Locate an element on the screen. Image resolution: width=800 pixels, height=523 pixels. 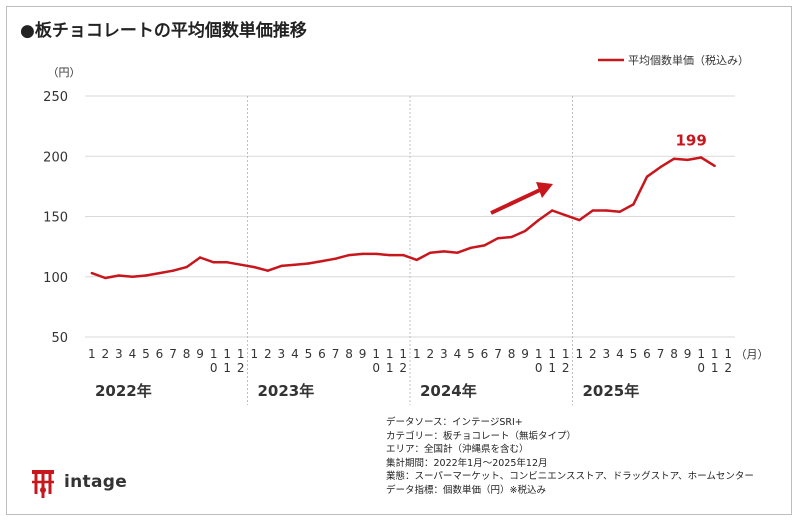
intage-logo-icon is located at coordinates (43, 484).